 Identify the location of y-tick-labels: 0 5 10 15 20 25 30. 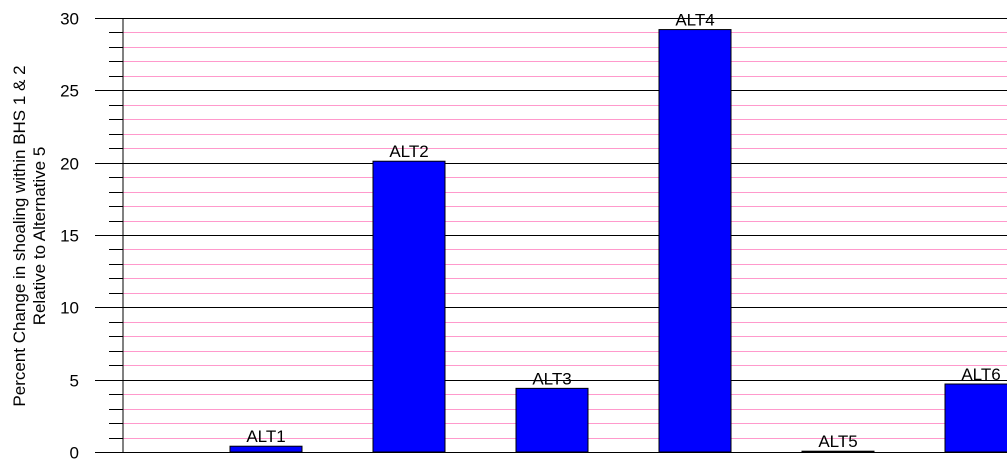
(69, 236).